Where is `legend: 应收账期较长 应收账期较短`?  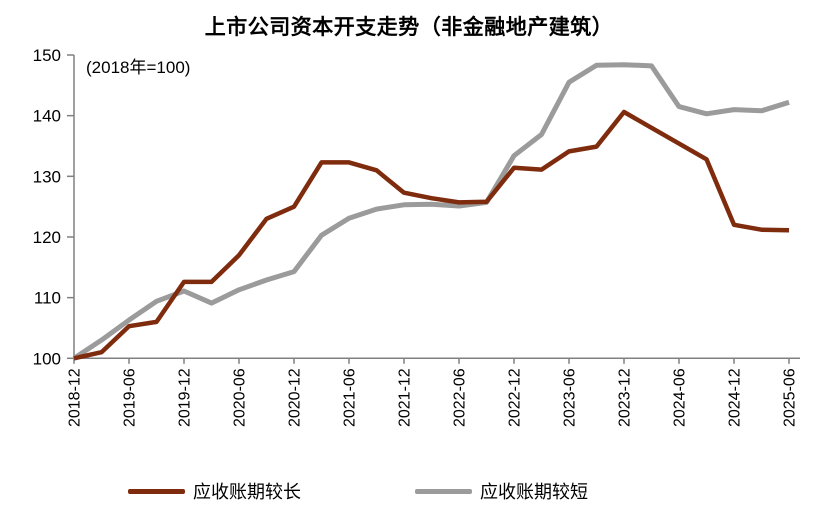
legend: 应收账期较长 应收账期较短 is located at coordinates (358, 491).